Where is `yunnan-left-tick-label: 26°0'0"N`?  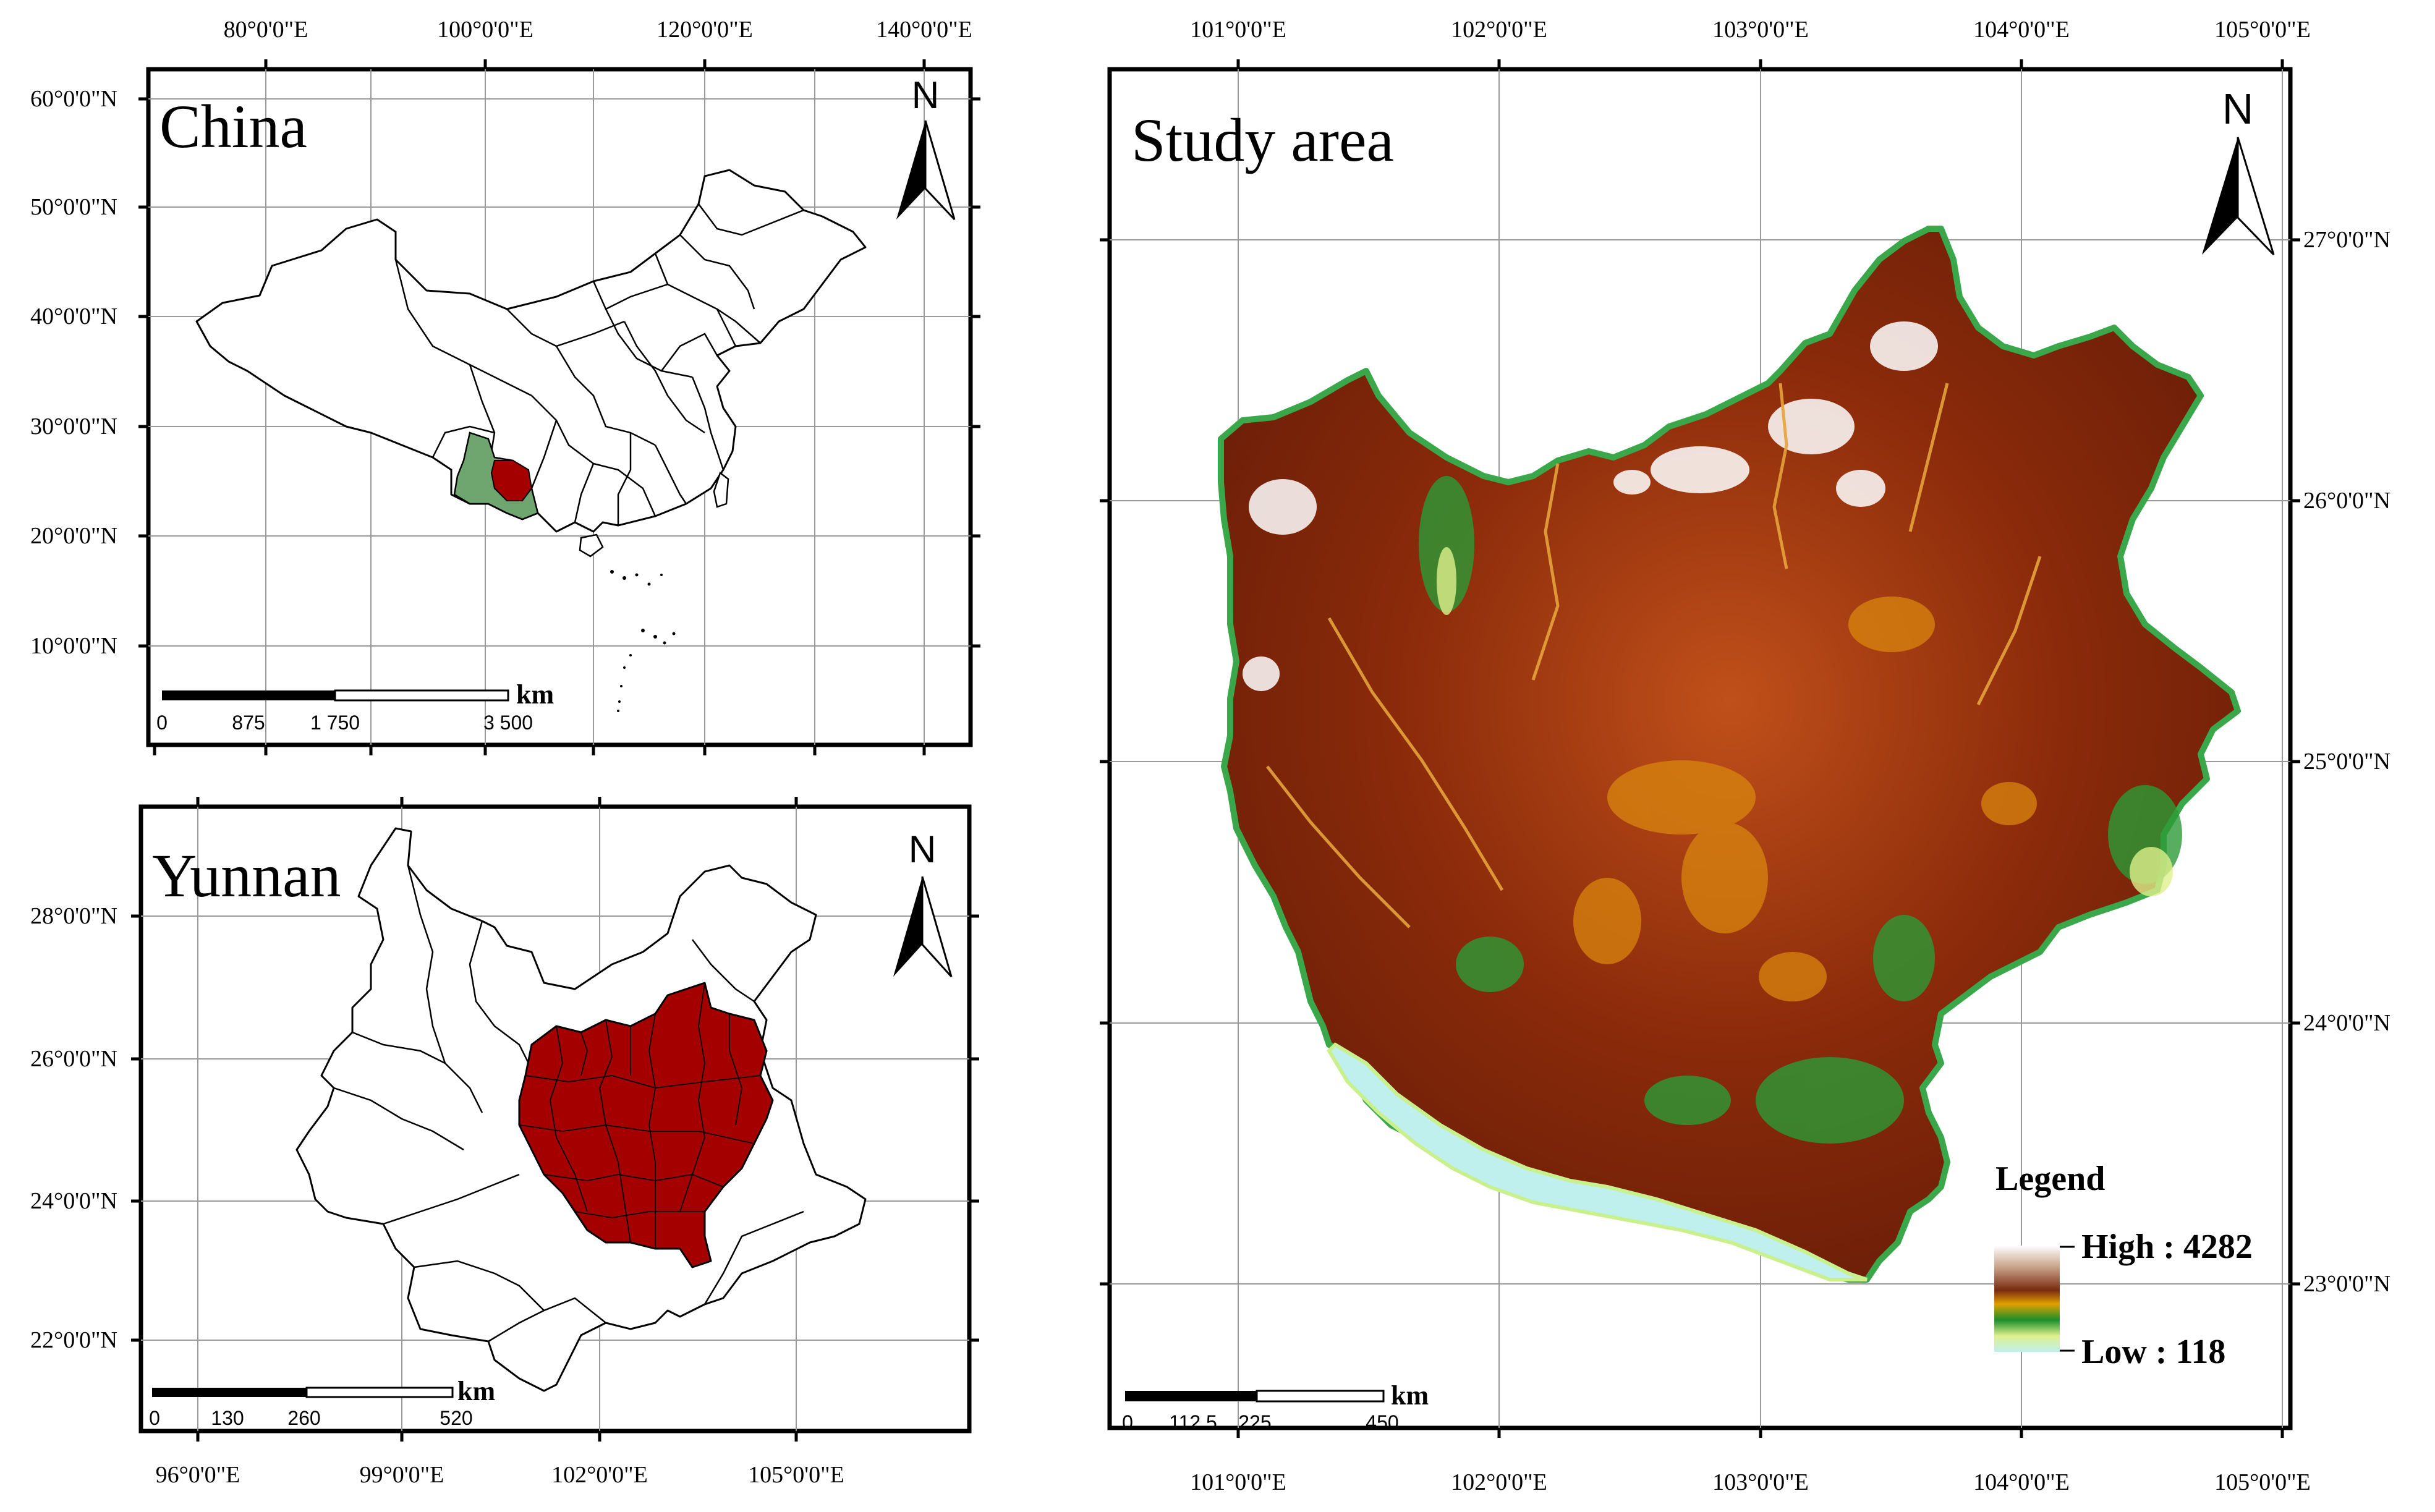 yunnan-left-tick-label: 26°0'0"N is located at coordinates (73, 1059).